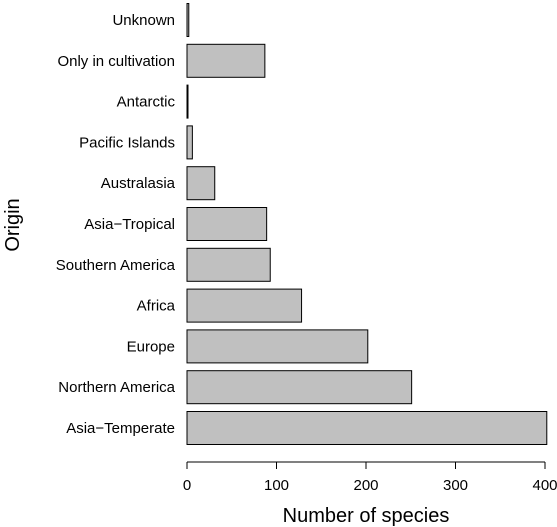 This screenshot has width=557, height=527. Describe the element at coordinates (189, 142) in the screenshot. I see `bar-pacific-islands` at that location.